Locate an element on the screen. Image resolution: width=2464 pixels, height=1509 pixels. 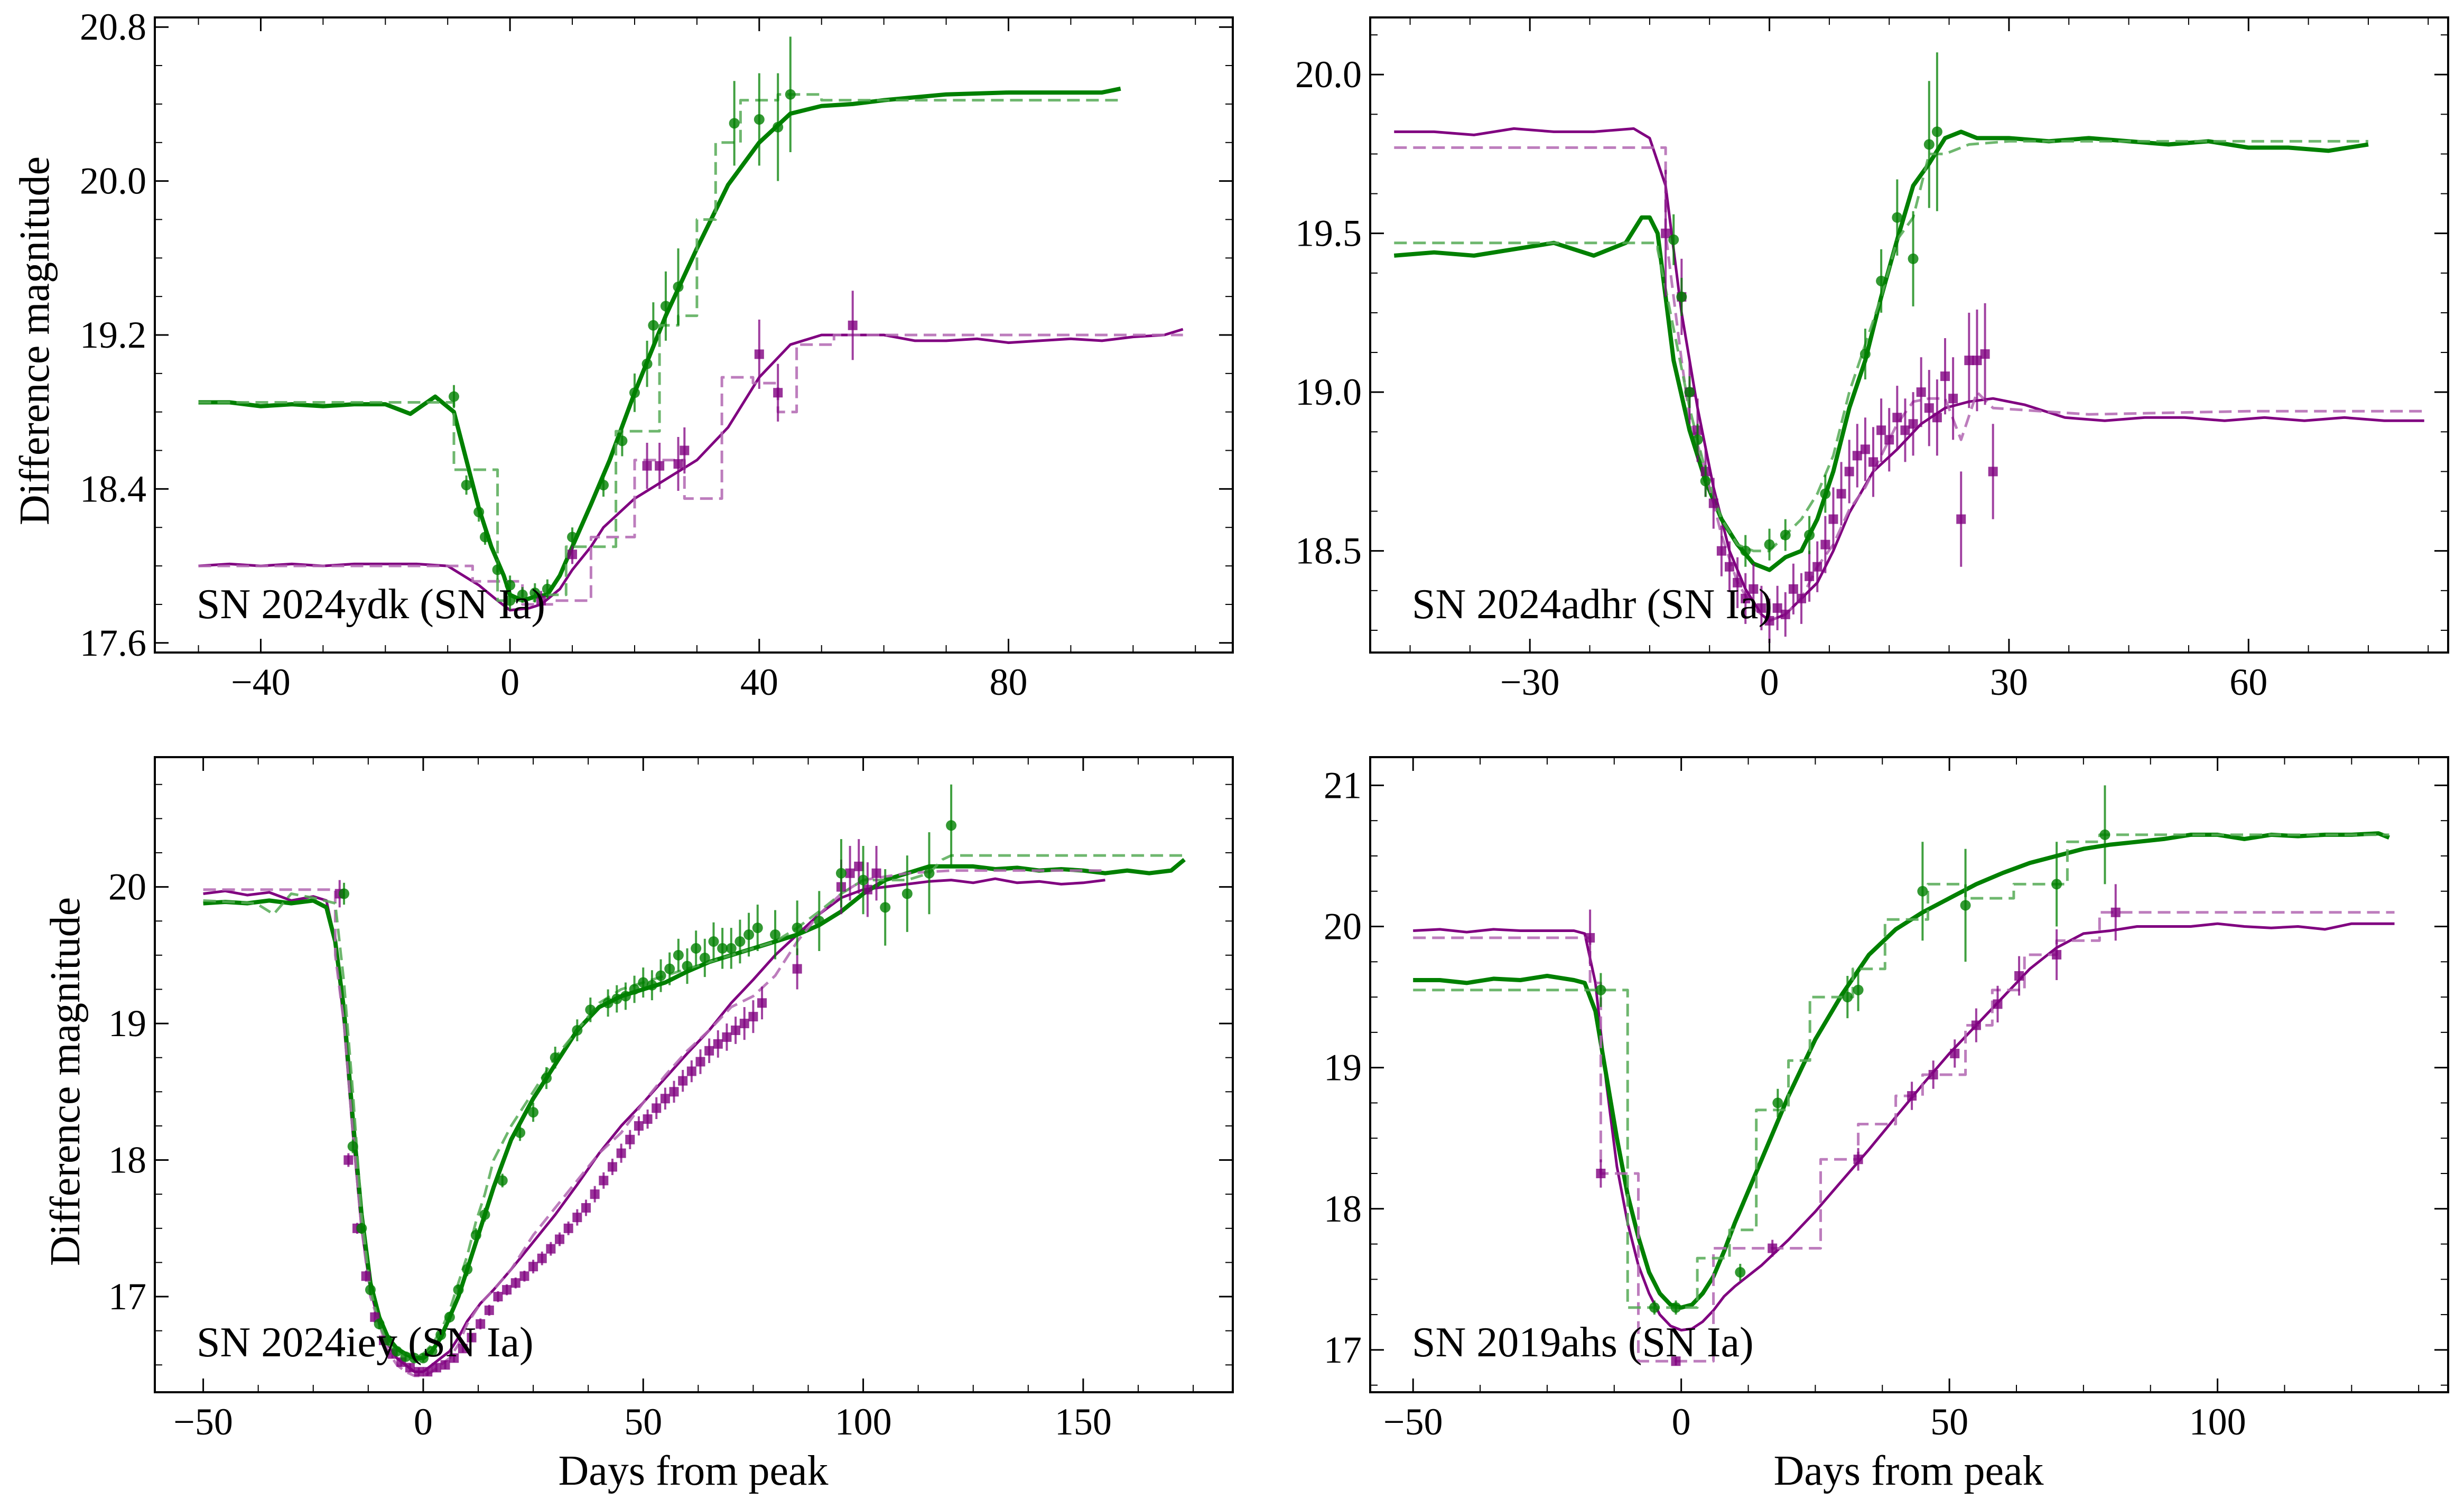
y-tick-label: 19.2 is located at coordinates (113, 335).